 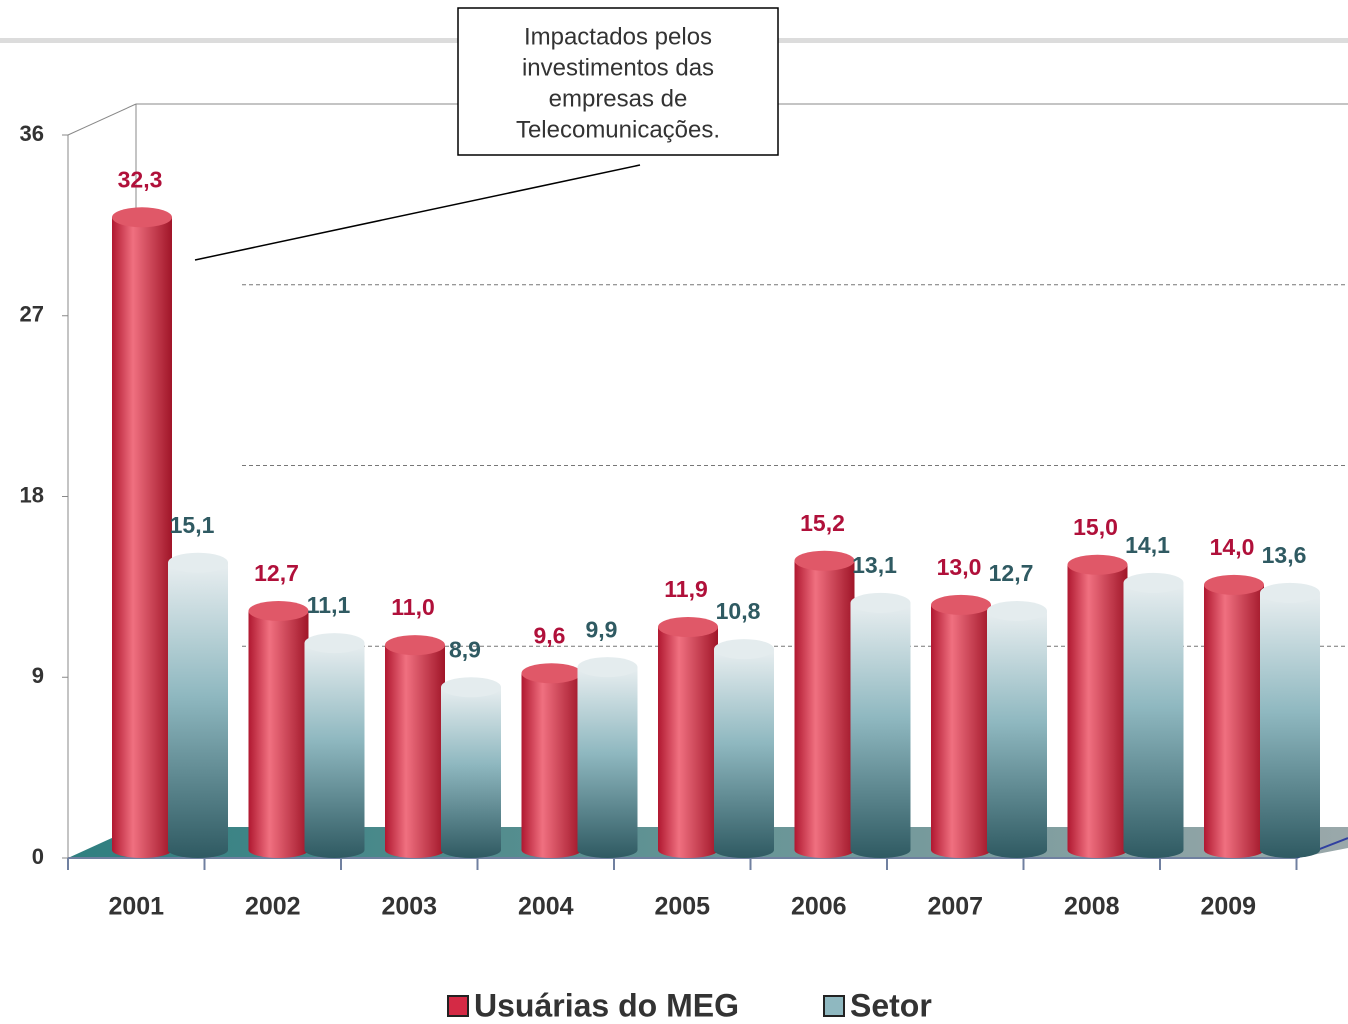 What do you see at coordinates (329, 605) in the screenshot?
I see `value-label: 11,1` at bounding box center [329, 605].